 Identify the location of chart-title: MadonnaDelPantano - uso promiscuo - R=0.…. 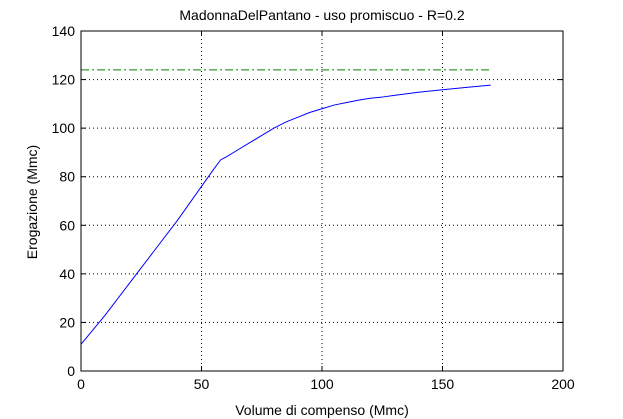
(321, 15).